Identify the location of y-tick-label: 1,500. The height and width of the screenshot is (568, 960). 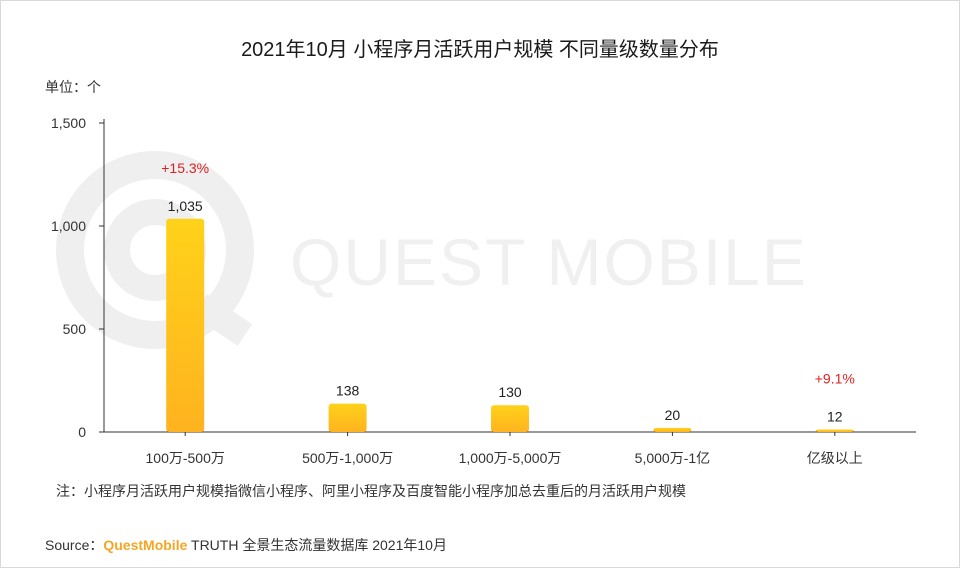
(68, 123).